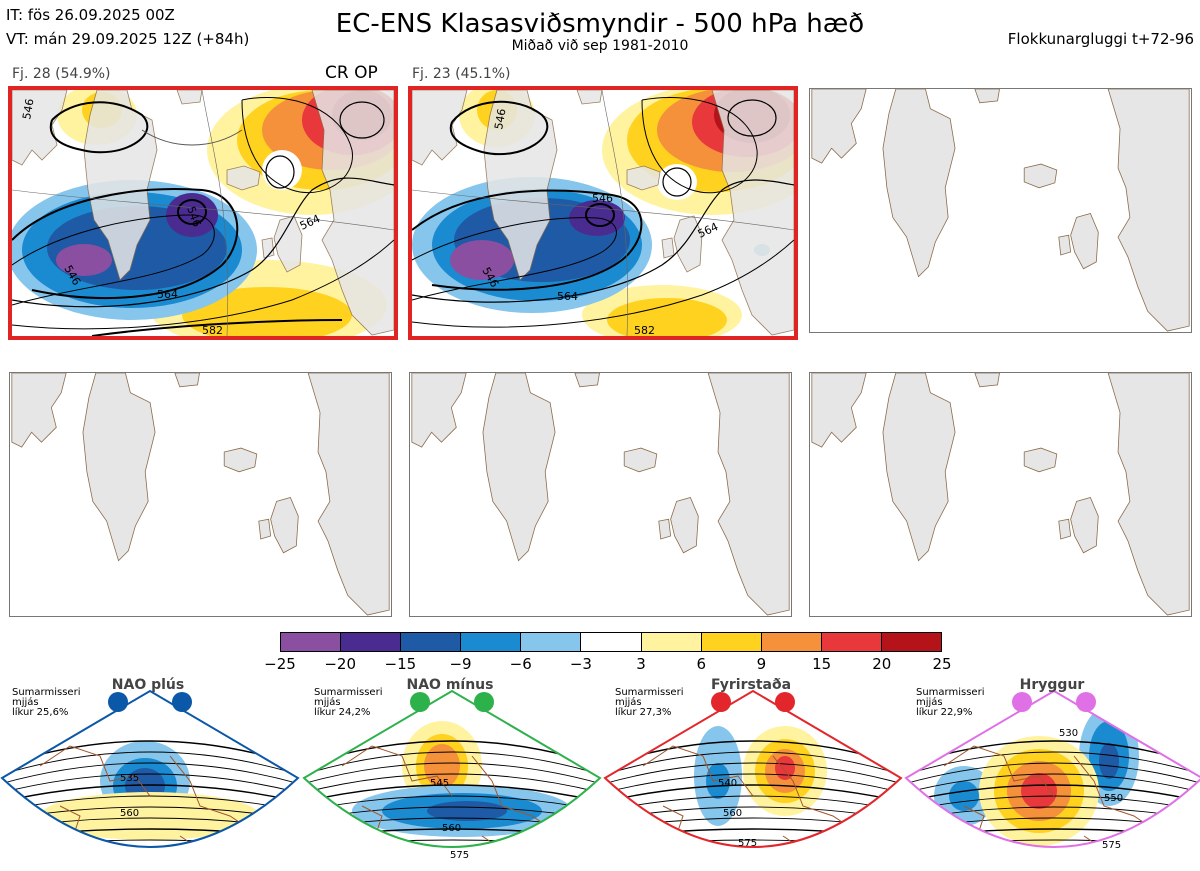 This screenshot has height=871, width=1200. What do you see at coordinates (644, 330) in the screenshot?
I see `cluster-2-contour-label: 582` at bounding box center [644, 330].